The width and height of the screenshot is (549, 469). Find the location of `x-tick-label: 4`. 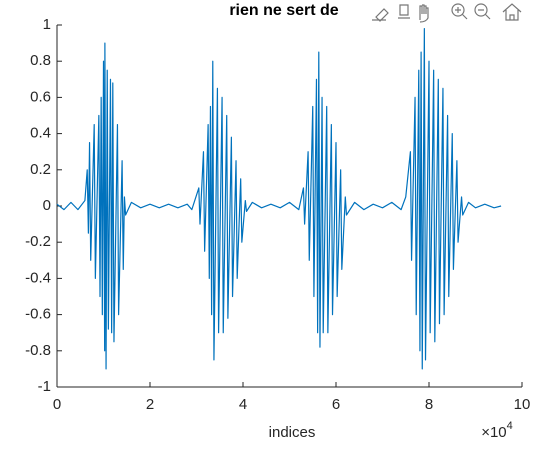

x-tick-label: 4 is located at coordinates (243, 404).